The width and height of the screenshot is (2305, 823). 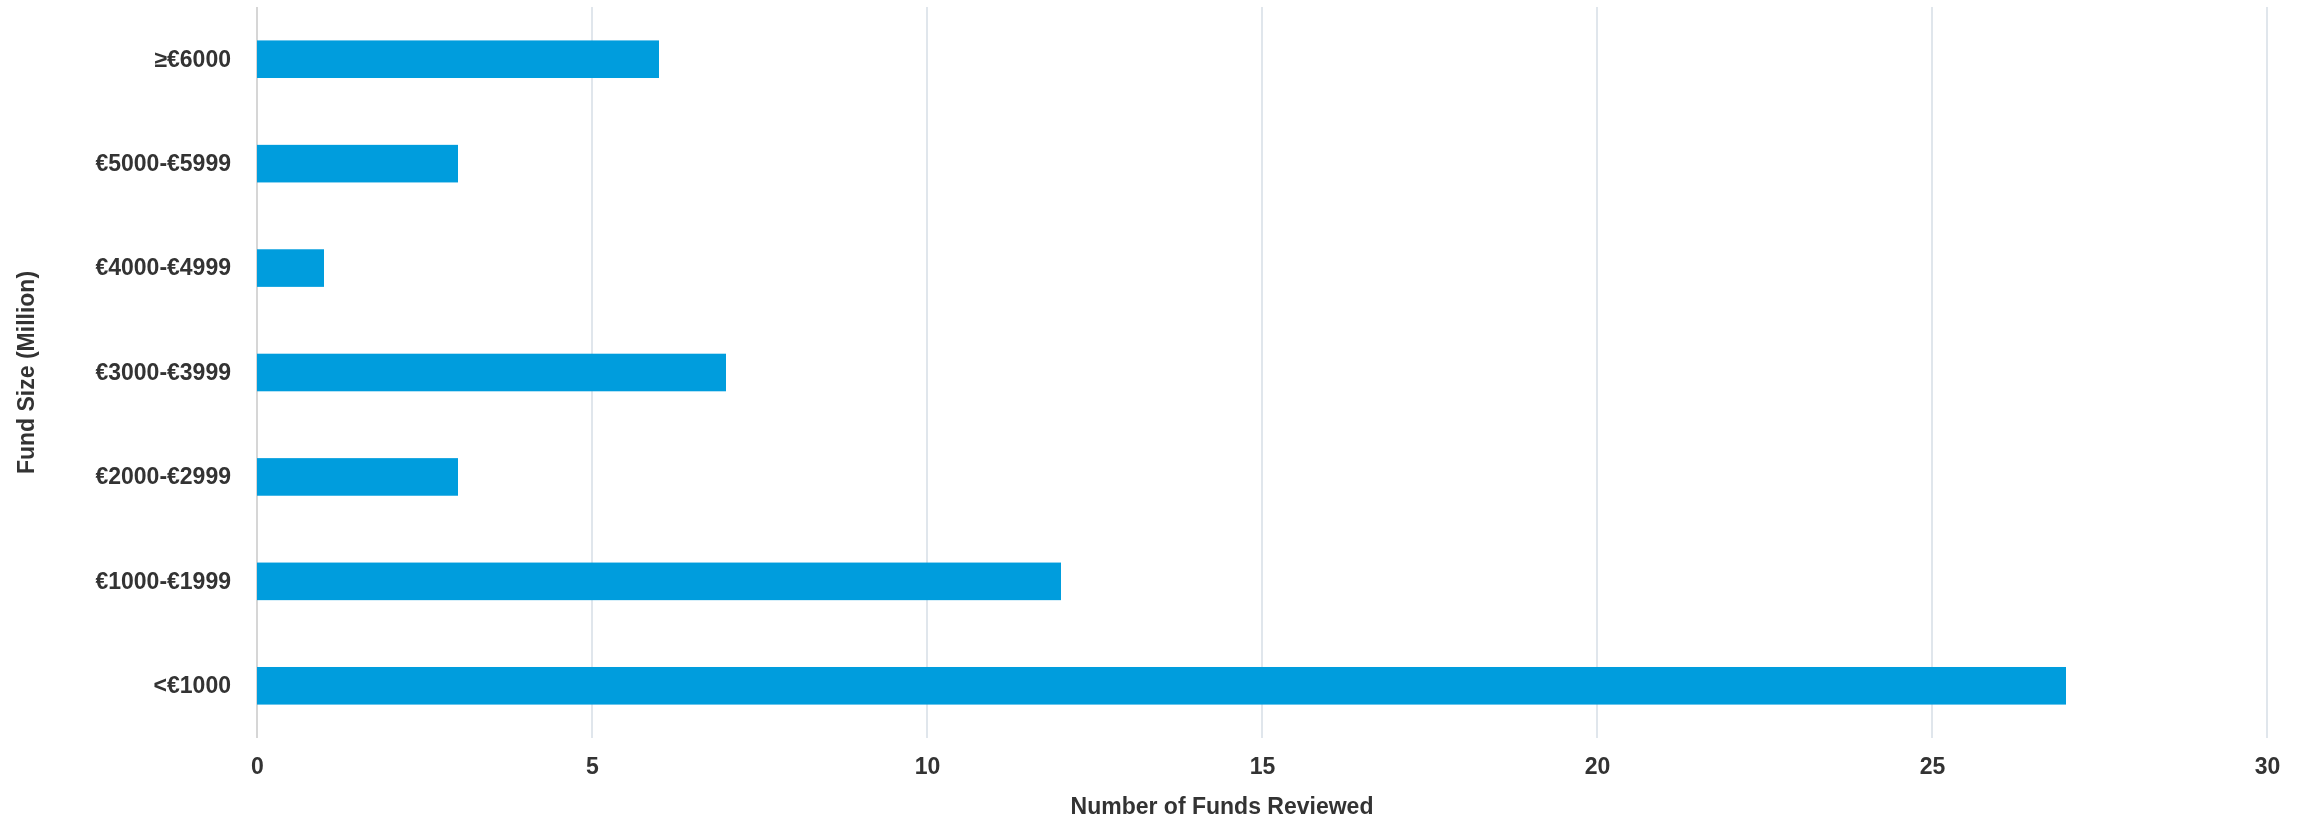 I want to click on y-tick-label: €1000-€1999, so click(x=163, y=580).